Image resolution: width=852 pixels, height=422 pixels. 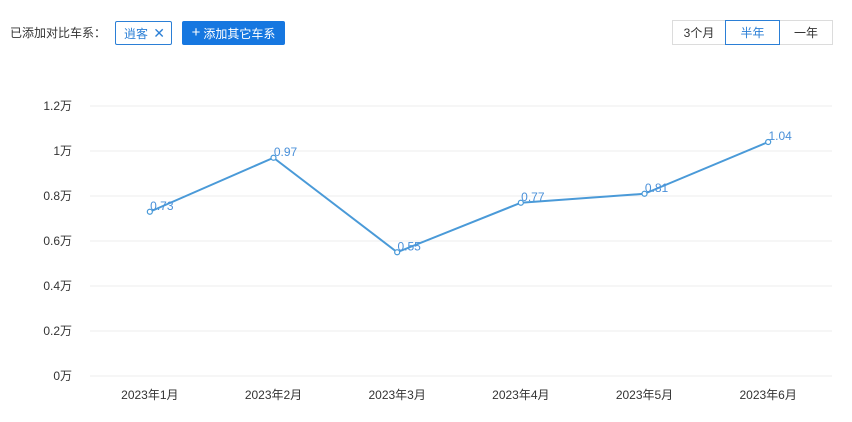 I want to click on close-icon: ✕, so click(x=159, y=33).